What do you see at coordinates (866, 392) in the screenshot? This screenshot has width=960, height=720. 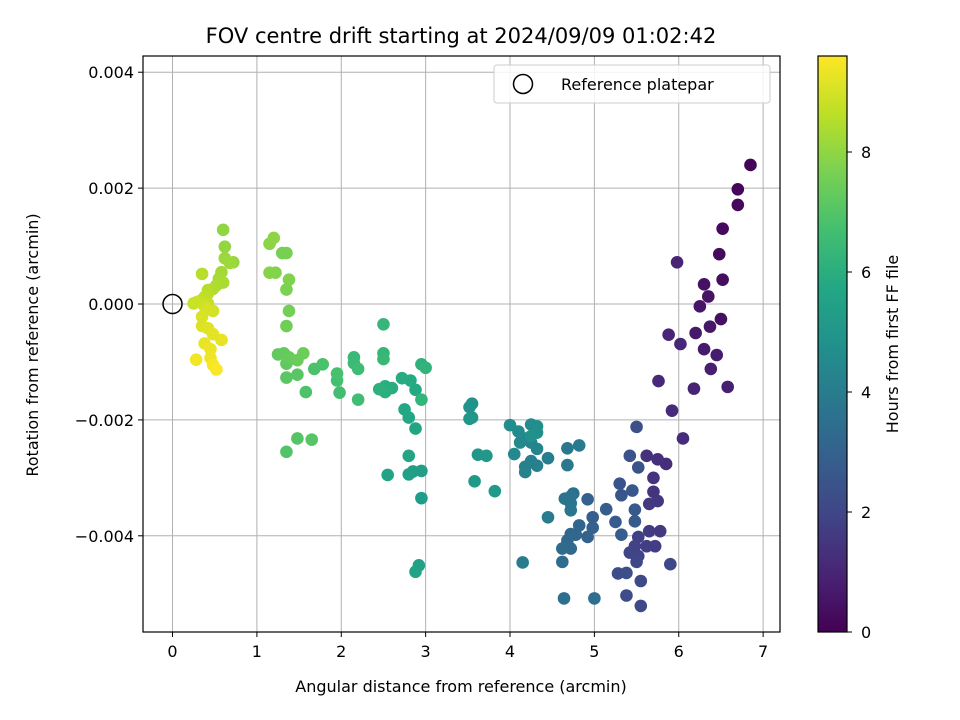 I see `colorbar-tick-label: 4` at bounding box center [866, 392].